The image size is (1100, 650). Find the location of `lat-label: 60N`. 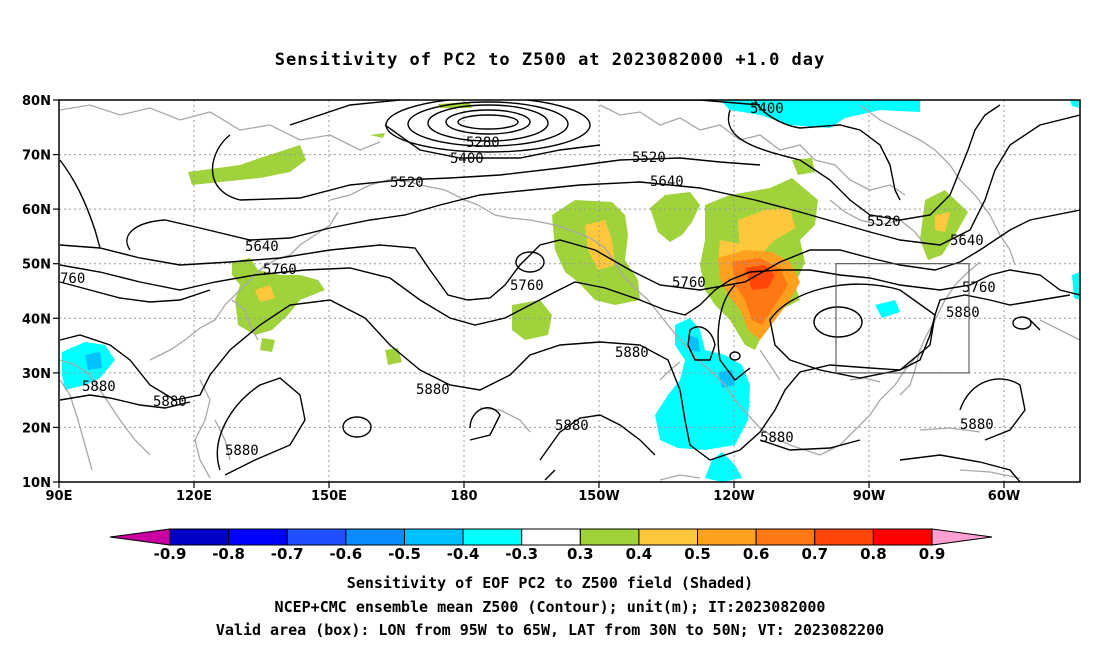

lat-label: 60N is located at coordinates (36, 210).